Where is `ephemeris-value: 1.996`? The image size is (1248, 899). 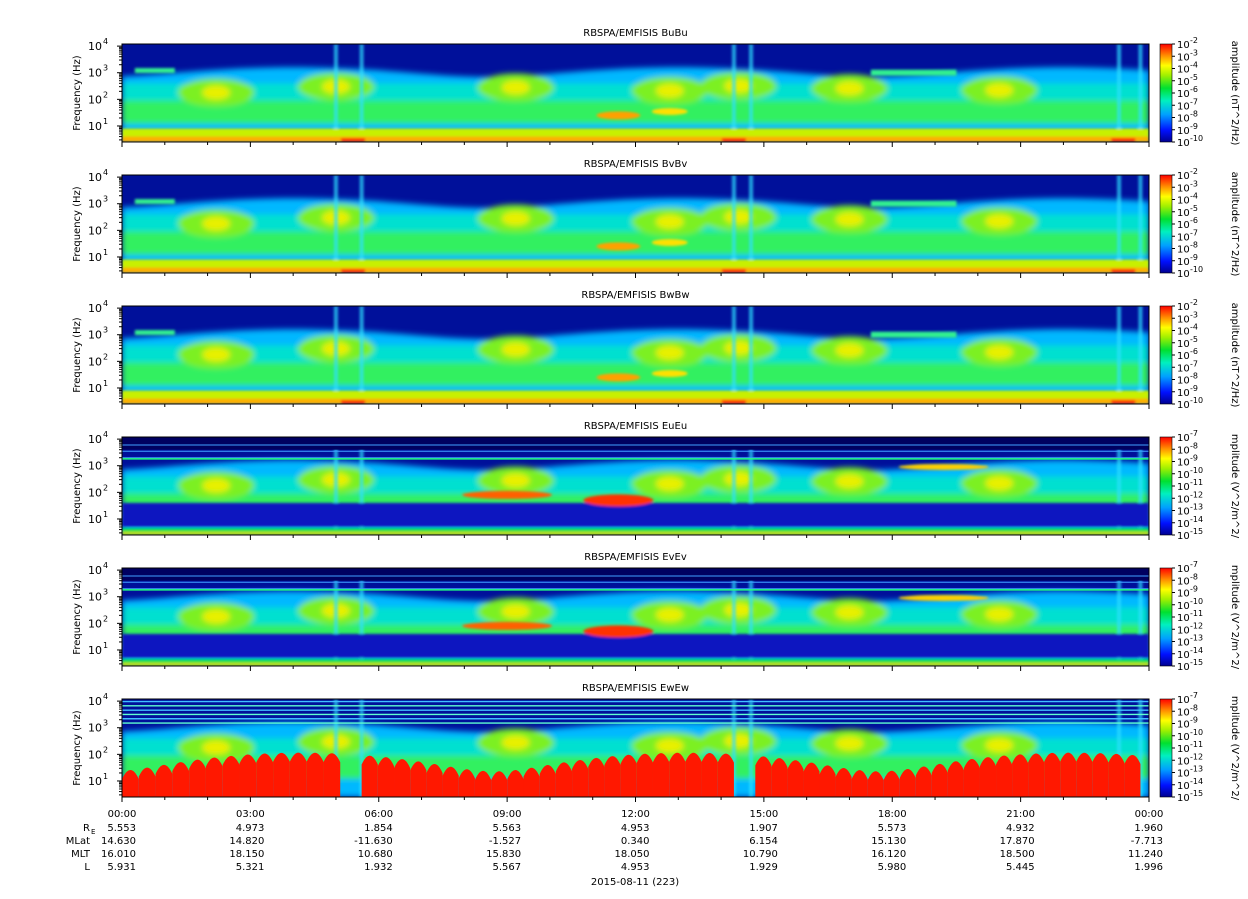 ephemeris-value: 1.996 is located at coordinates (1148, 867).